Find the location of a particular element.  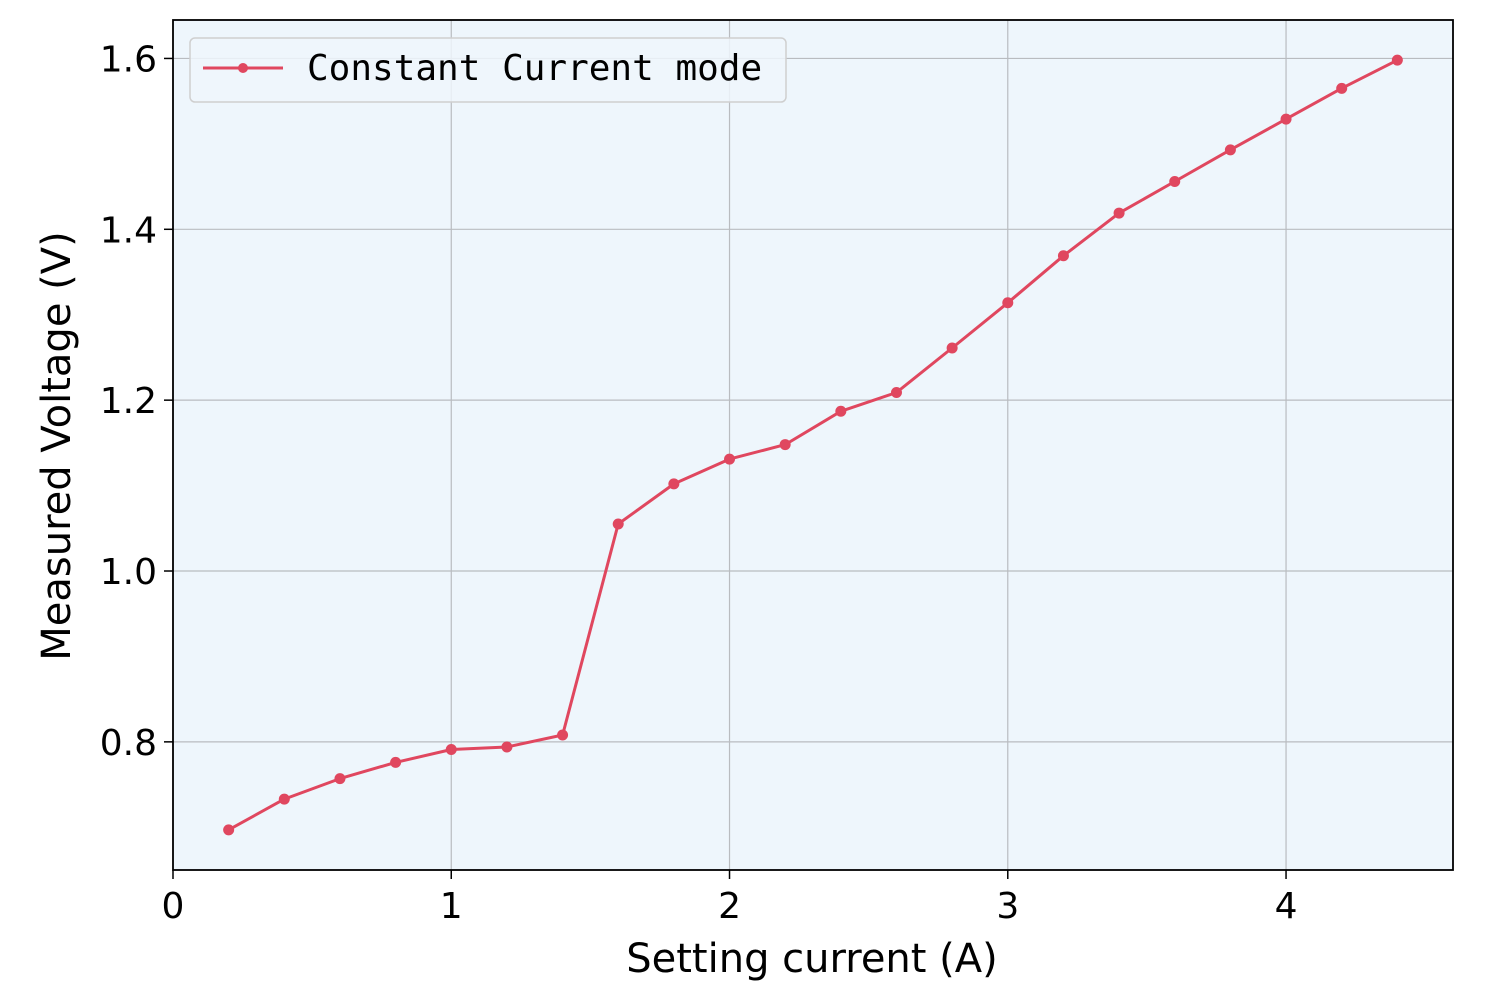

x-axis-label: Setting current (A) is located at coordinates (812, 959).